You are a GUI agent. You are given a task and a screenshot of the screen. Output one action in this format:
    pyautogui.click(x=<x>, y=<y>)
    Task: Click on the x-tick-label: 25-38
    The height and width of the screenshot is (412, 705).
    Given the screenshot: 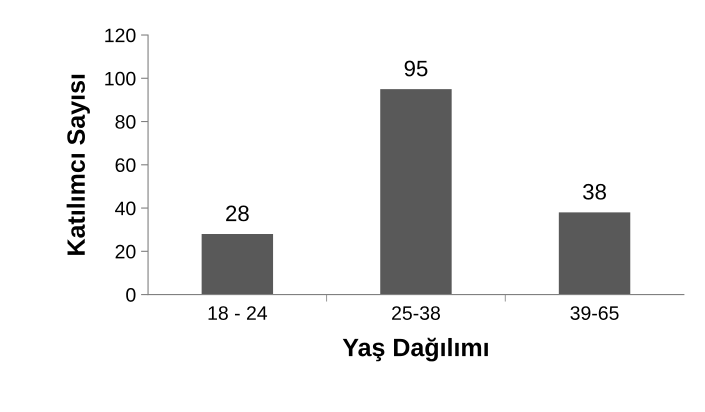 What is the action you would take?
    pyautogui.click(x=416, y=313)
    